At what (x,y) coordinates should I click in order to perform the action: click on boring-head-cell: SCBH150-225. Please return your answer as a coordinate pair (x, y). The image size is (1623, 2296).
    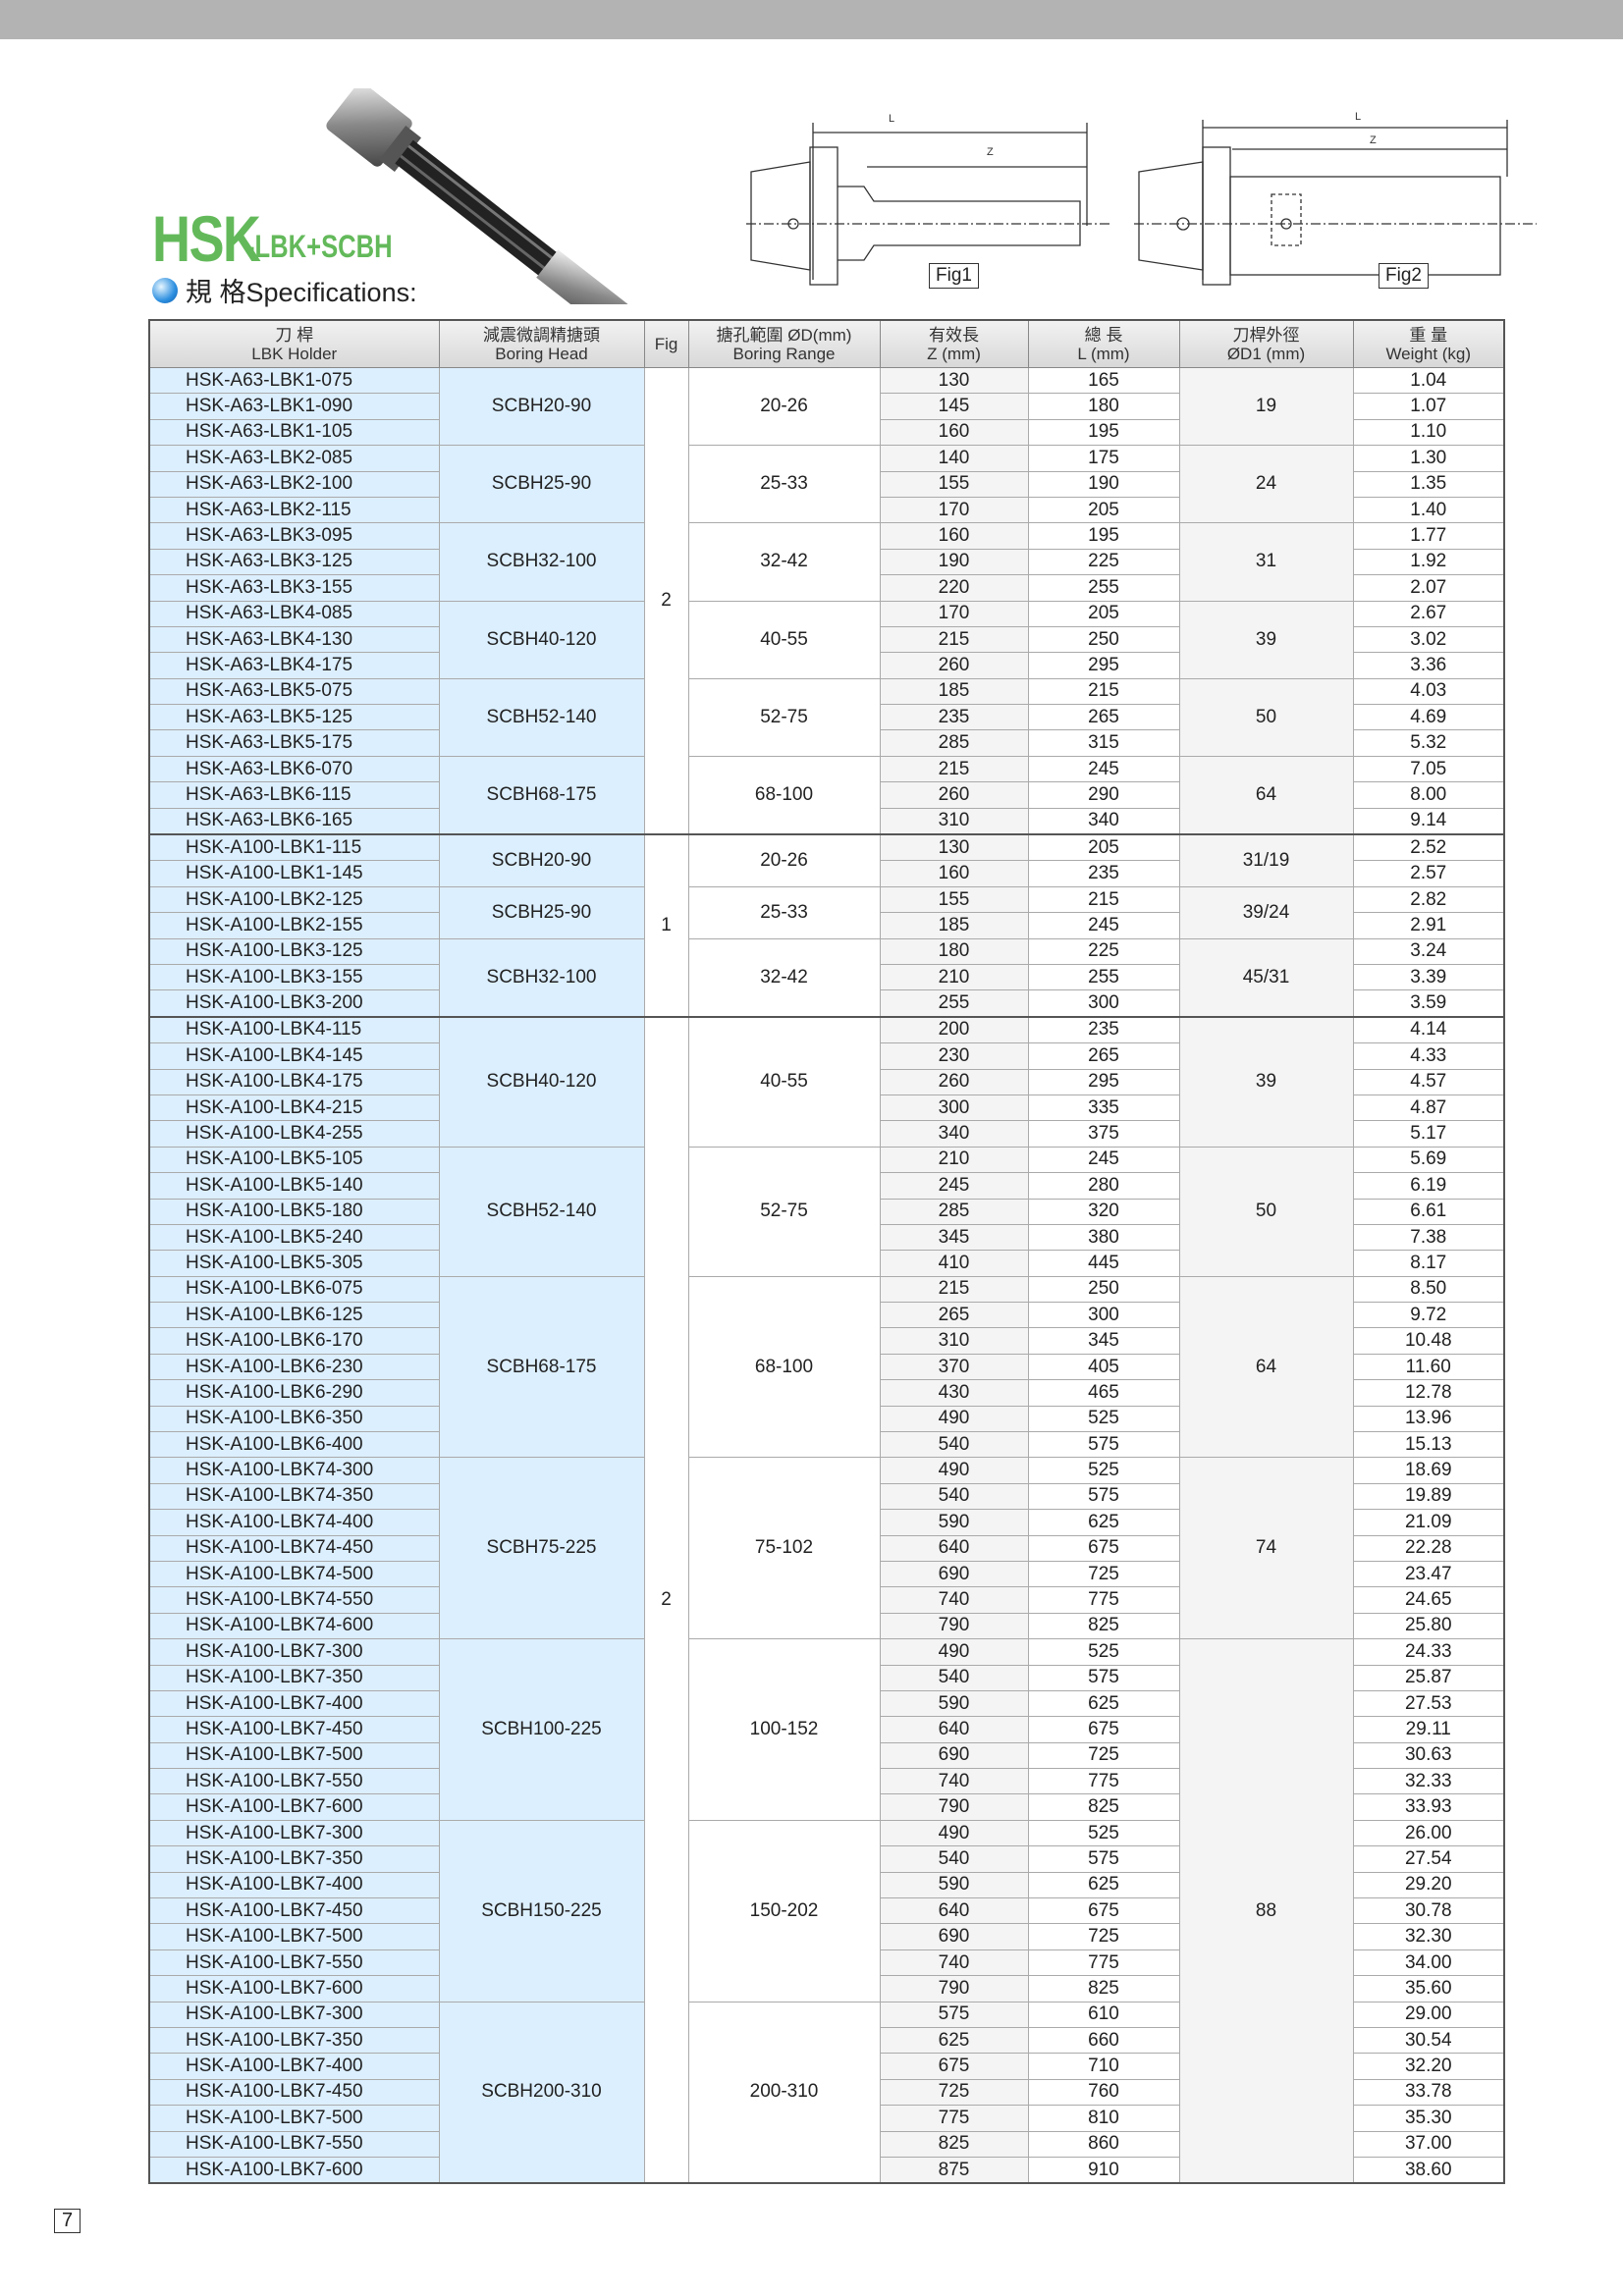
    Looking at the image, I should click on (542, 1910).